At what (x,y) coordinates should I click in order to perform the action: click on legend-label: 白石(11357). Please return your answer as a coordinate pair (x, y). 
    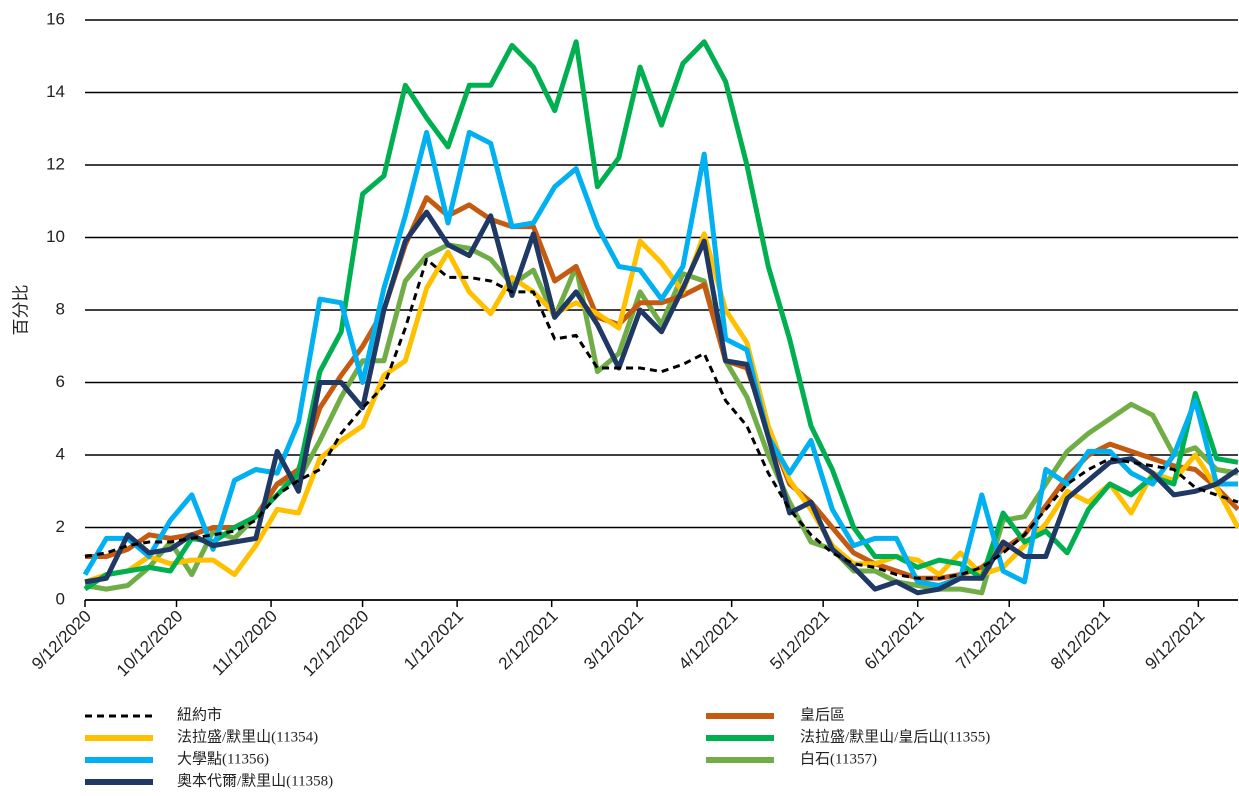
    Looking at the image, I should click on (838, 758).